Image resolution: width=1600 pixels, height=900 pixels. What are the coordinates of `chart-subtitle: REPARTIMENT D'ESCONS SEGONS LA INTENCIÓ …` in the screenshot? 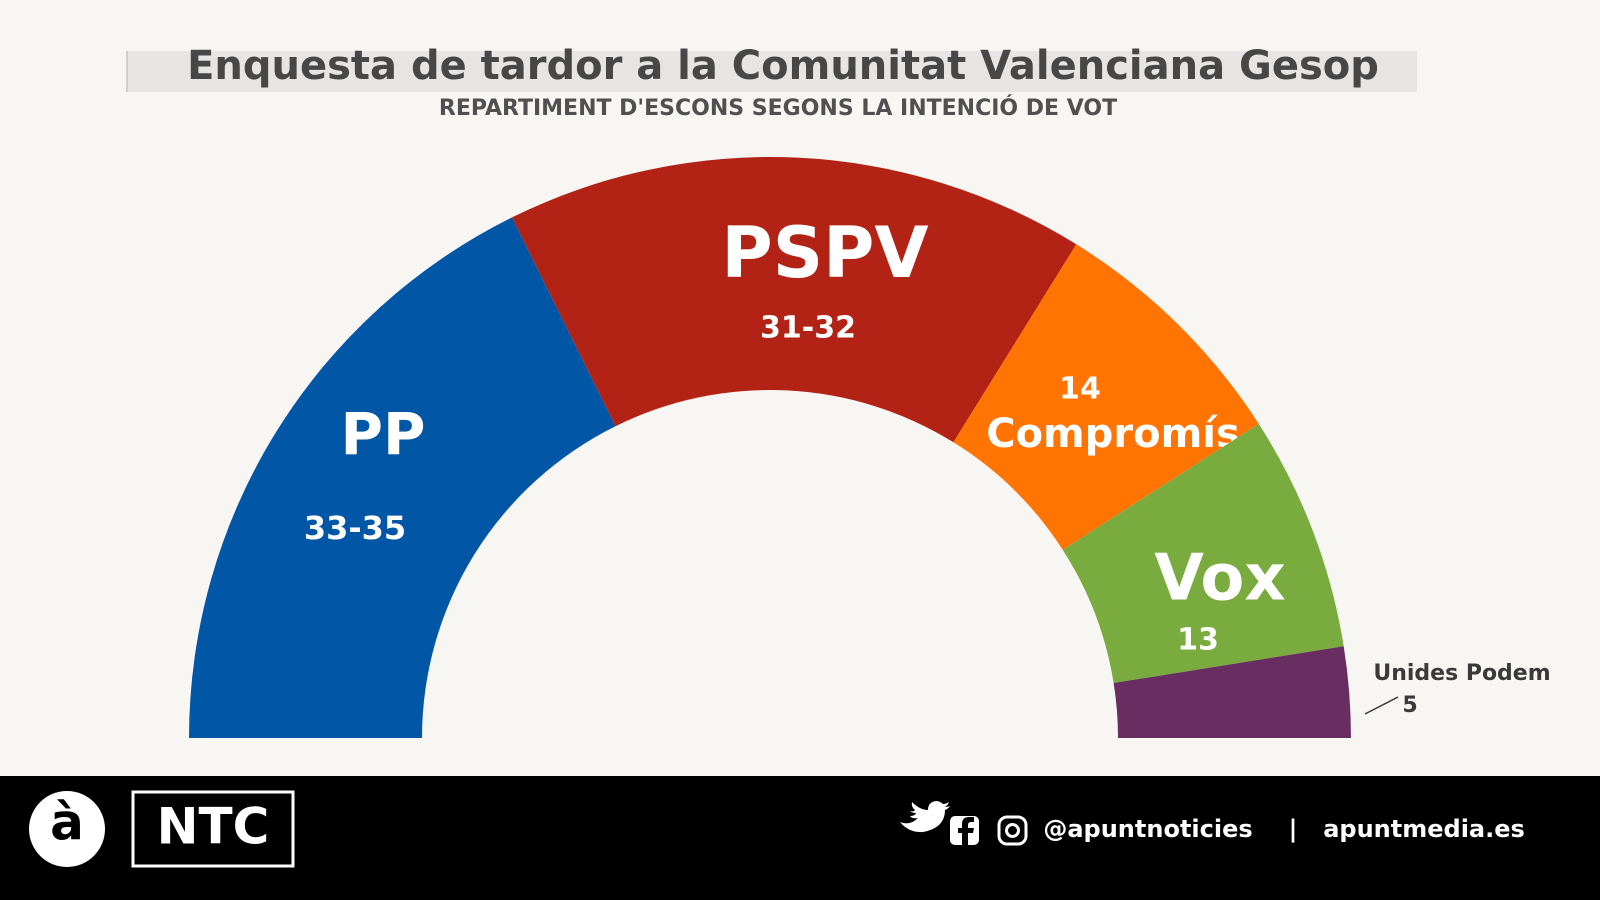 It's located at (778, 108).